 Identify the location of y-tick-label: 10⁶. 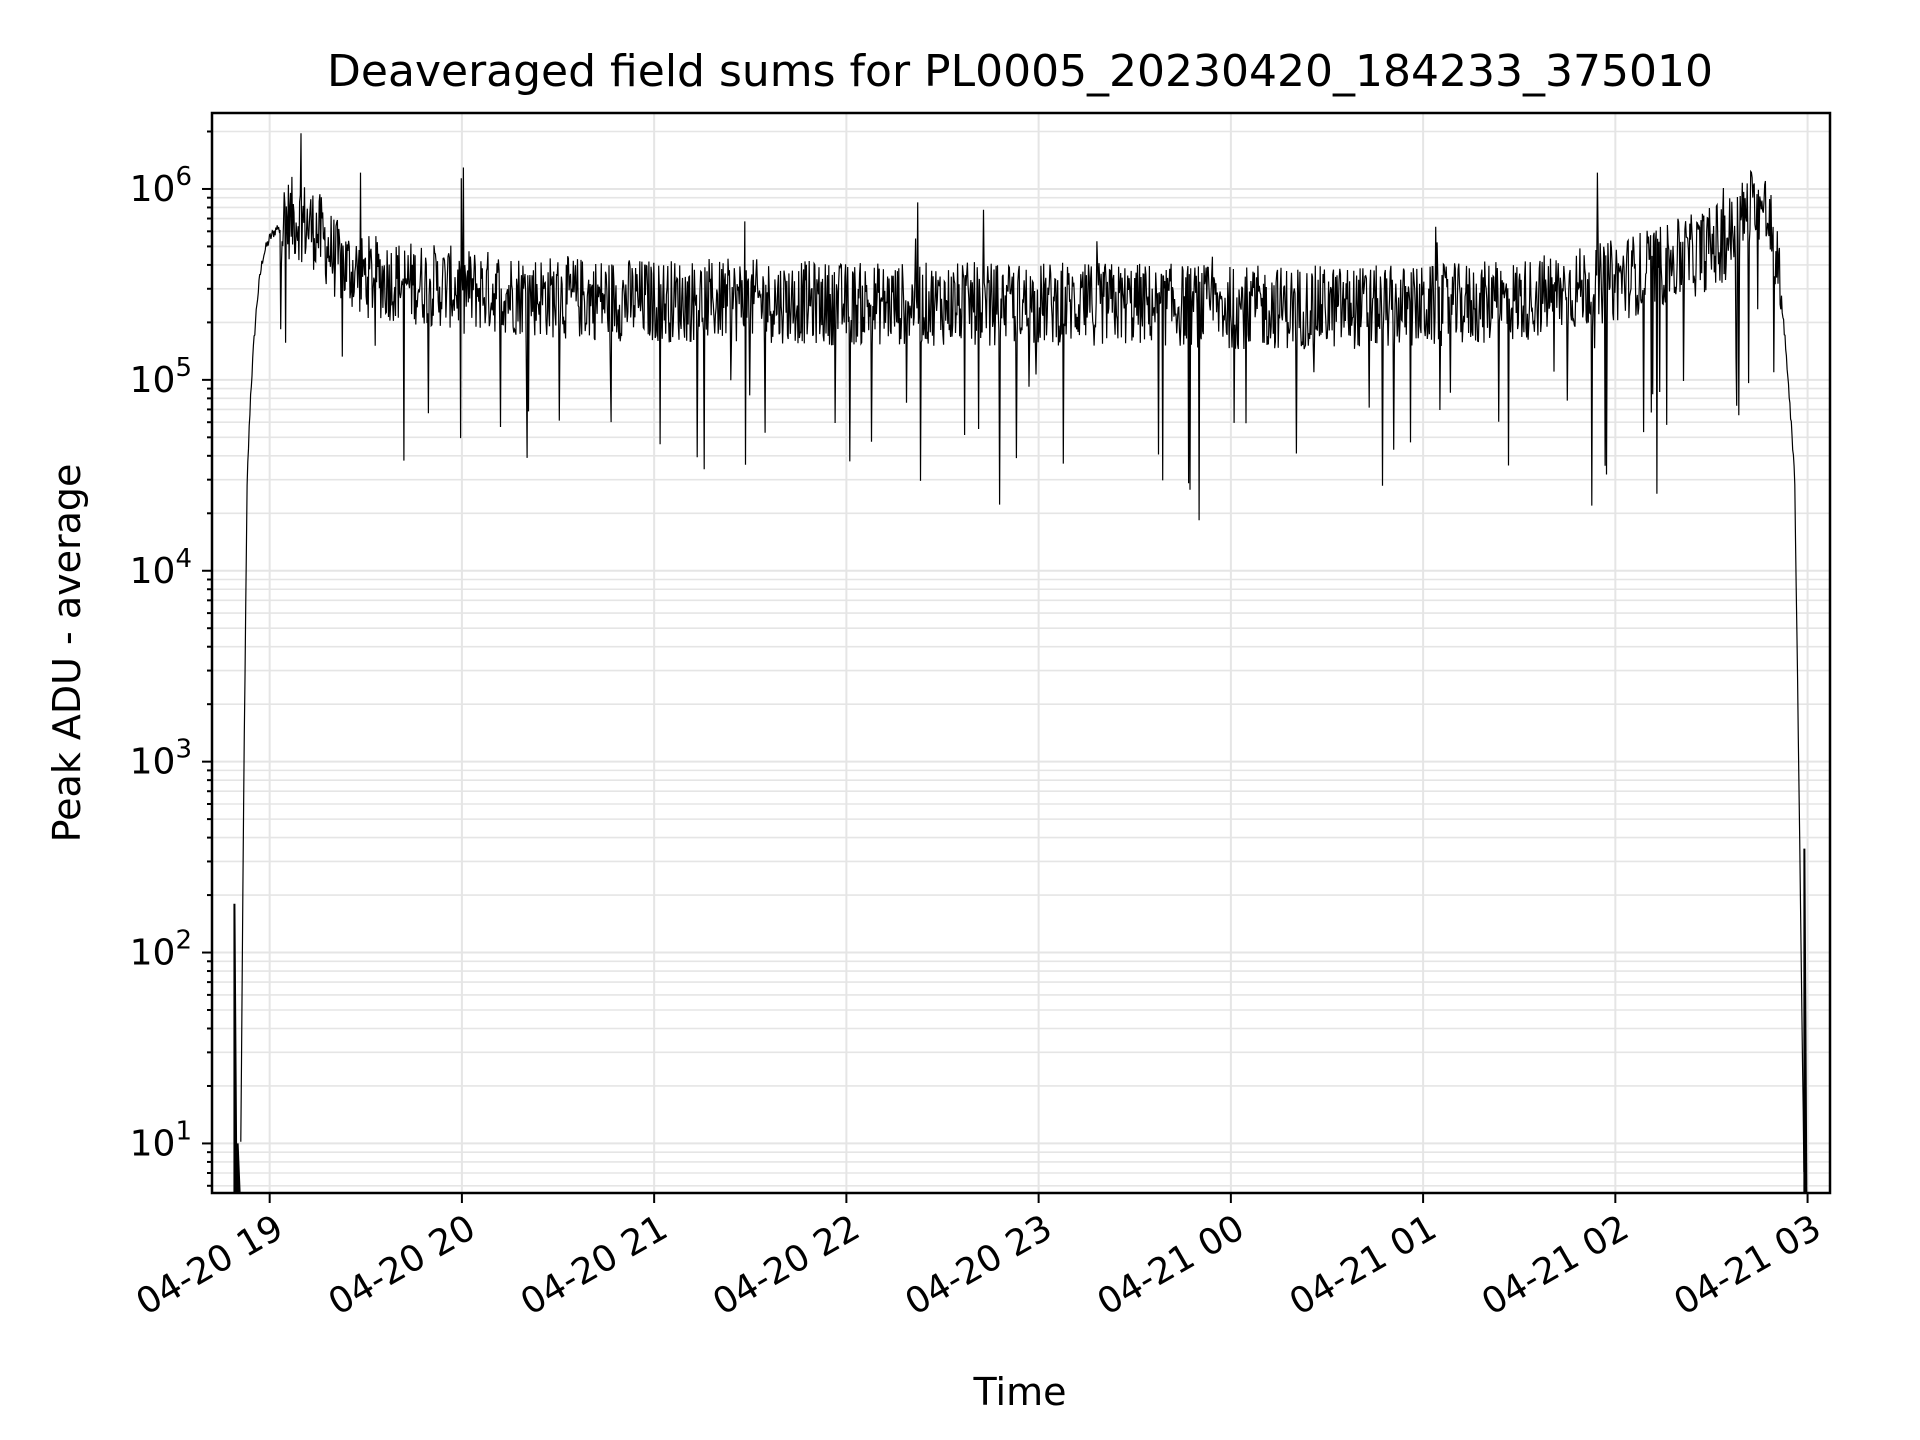
(161, 186).